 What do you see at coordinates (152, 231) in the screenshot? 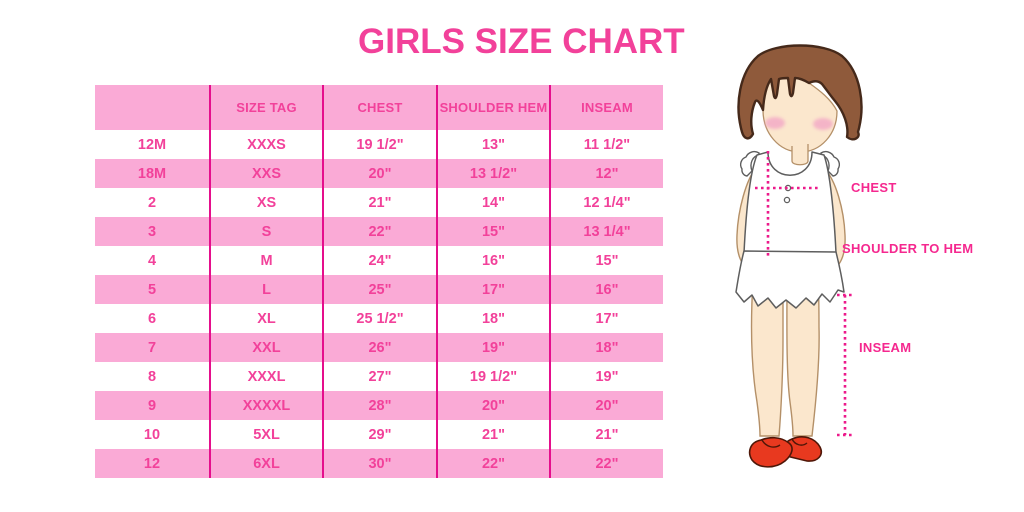
I see `size-cell: 3` at bounding box center [152, 231].